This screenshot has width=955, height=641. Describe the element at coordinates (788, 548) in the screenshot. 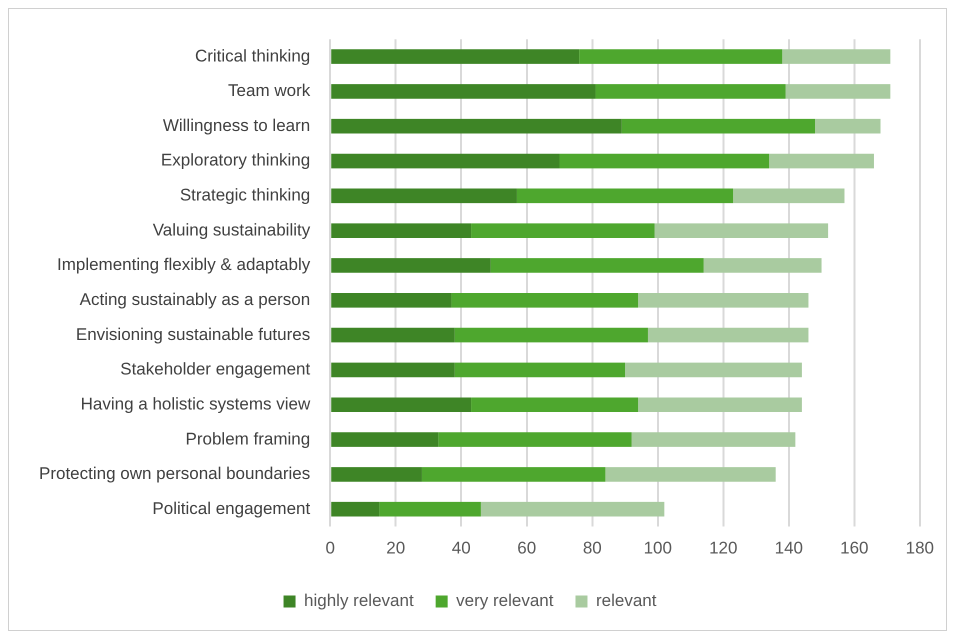

I see `x-tick-label: 140` at that location.